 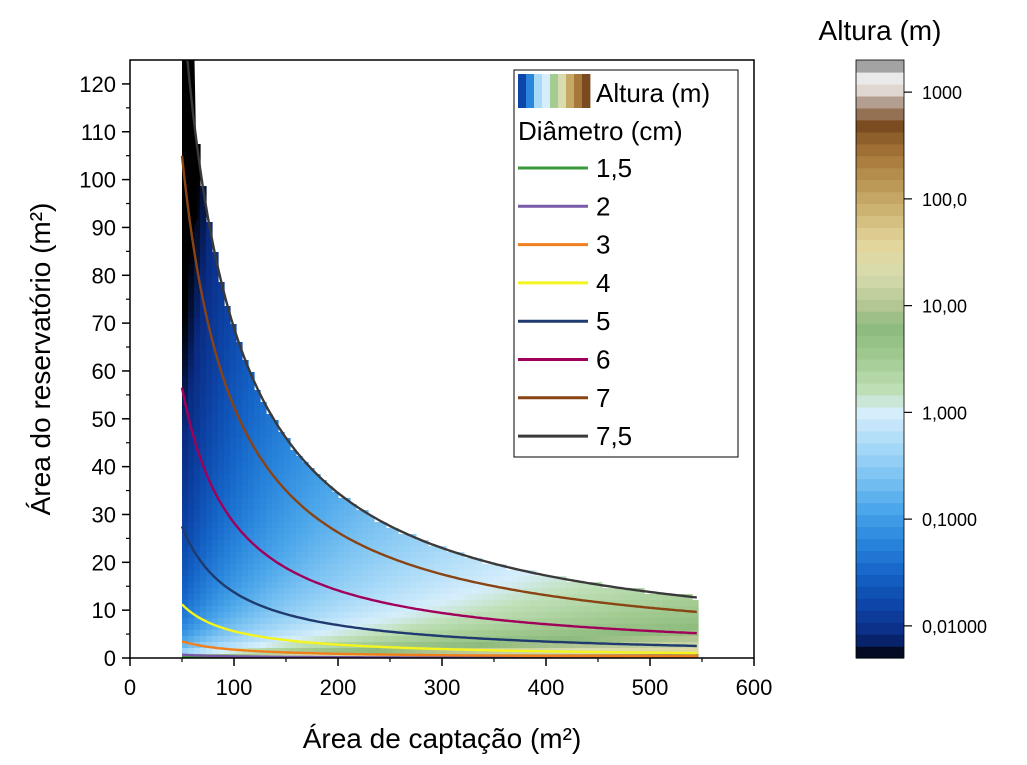 I want to click on y-tick-label: 120, so click(x=97, y=84).